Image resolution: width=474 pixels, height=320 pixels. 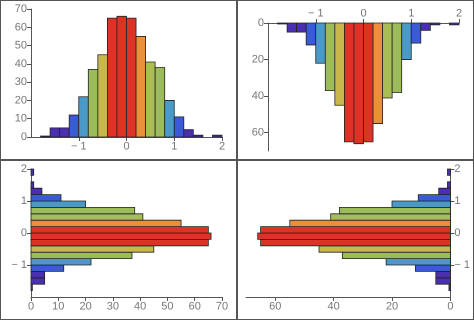 I want to click on x-tick-label: 2, so click(x=222, y=146).